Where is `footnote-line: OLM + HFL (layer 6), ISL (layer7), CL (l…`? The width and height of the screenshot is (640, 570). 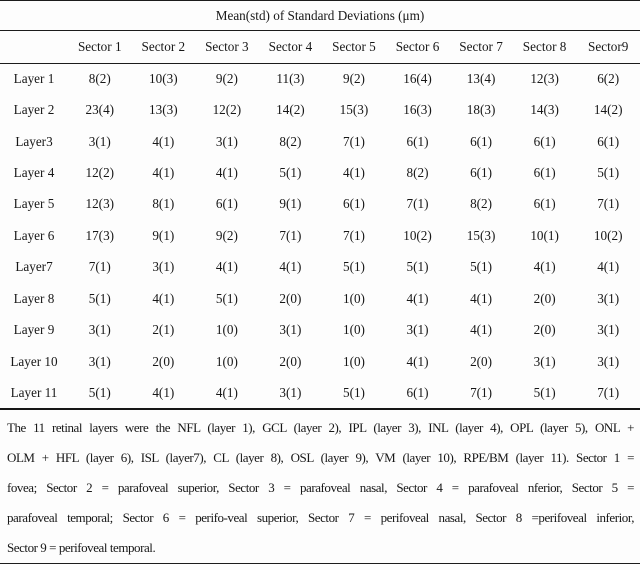
footnote-line: OLM + HFL (layer 6), ISL (layer7), CL (l… is located at coordinates (320, 457).